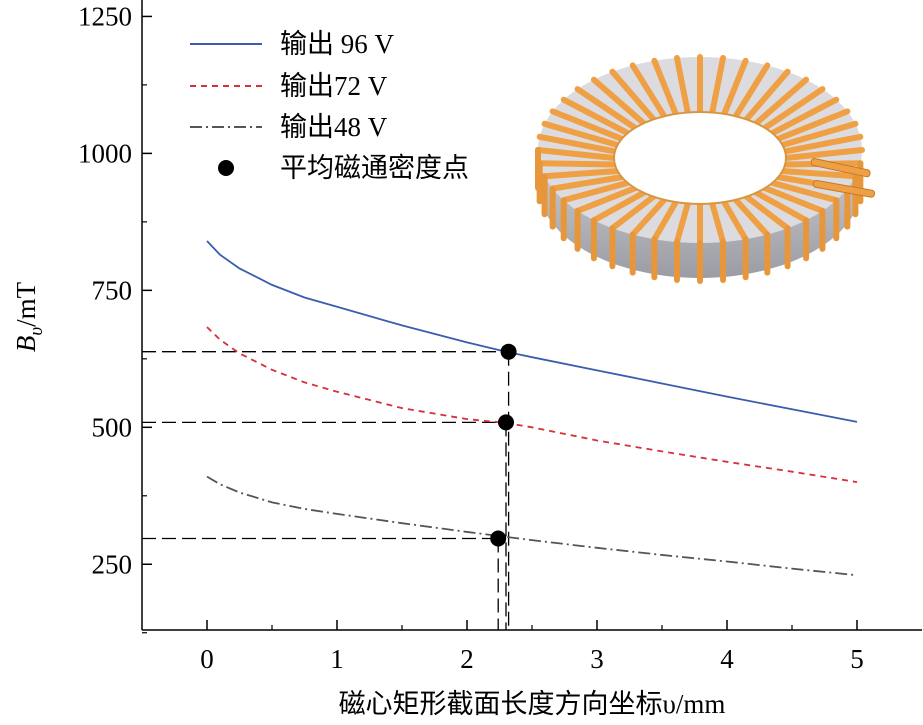 This screenshot has width=923, height=725. Describe the element at coordinates (105, 16) in the screenshot. I see `y-tick-label-1250: 1250` at that location.